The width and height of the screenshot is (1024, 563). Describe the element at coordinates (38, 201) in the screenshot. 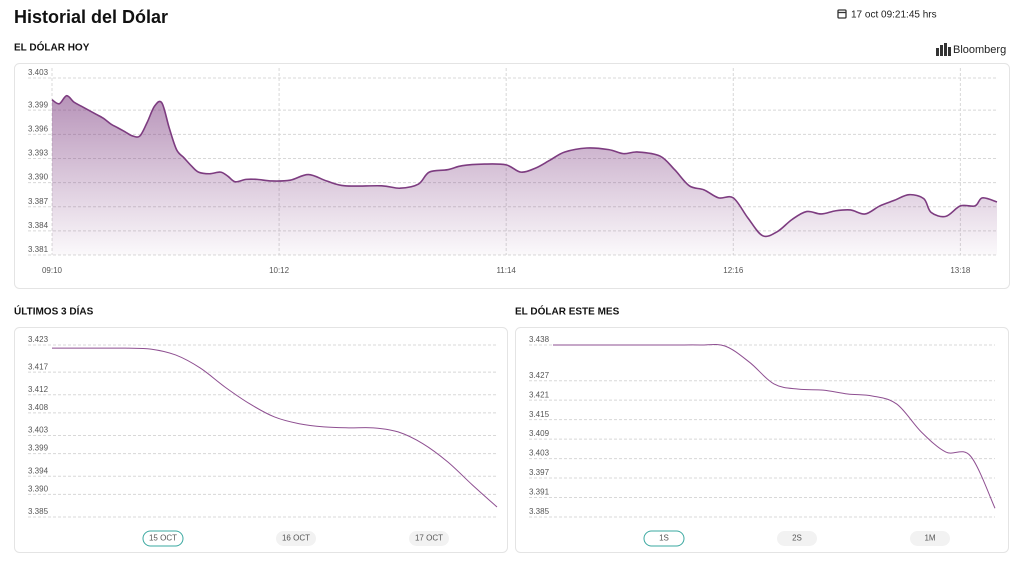

I see `y-tick-label: 3.387` at that location.